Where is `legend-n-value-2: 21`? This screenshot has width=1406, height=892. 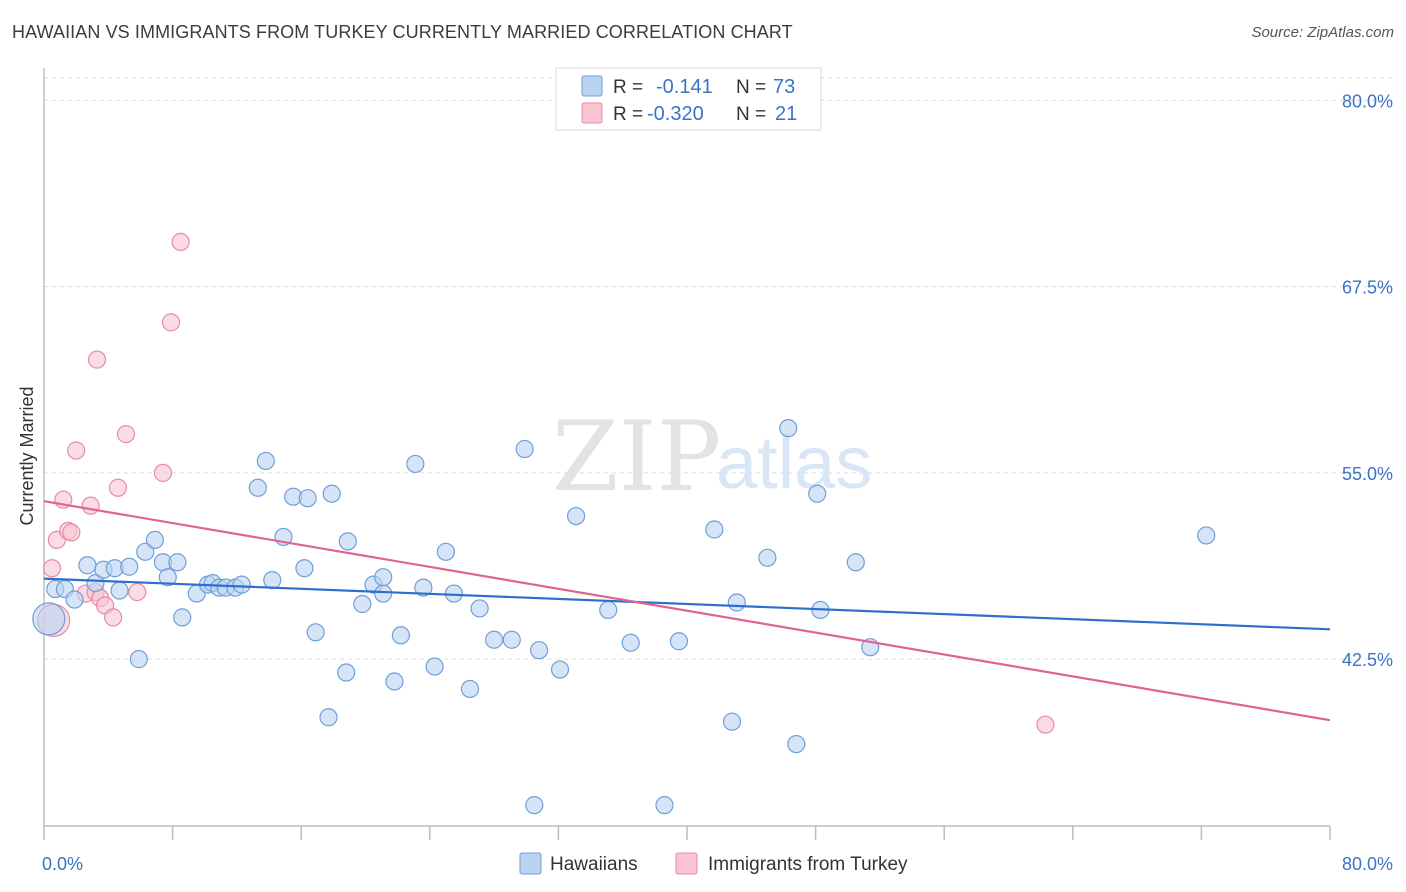 legend-n-value-2: 21 is located at coordinates (786, 114).